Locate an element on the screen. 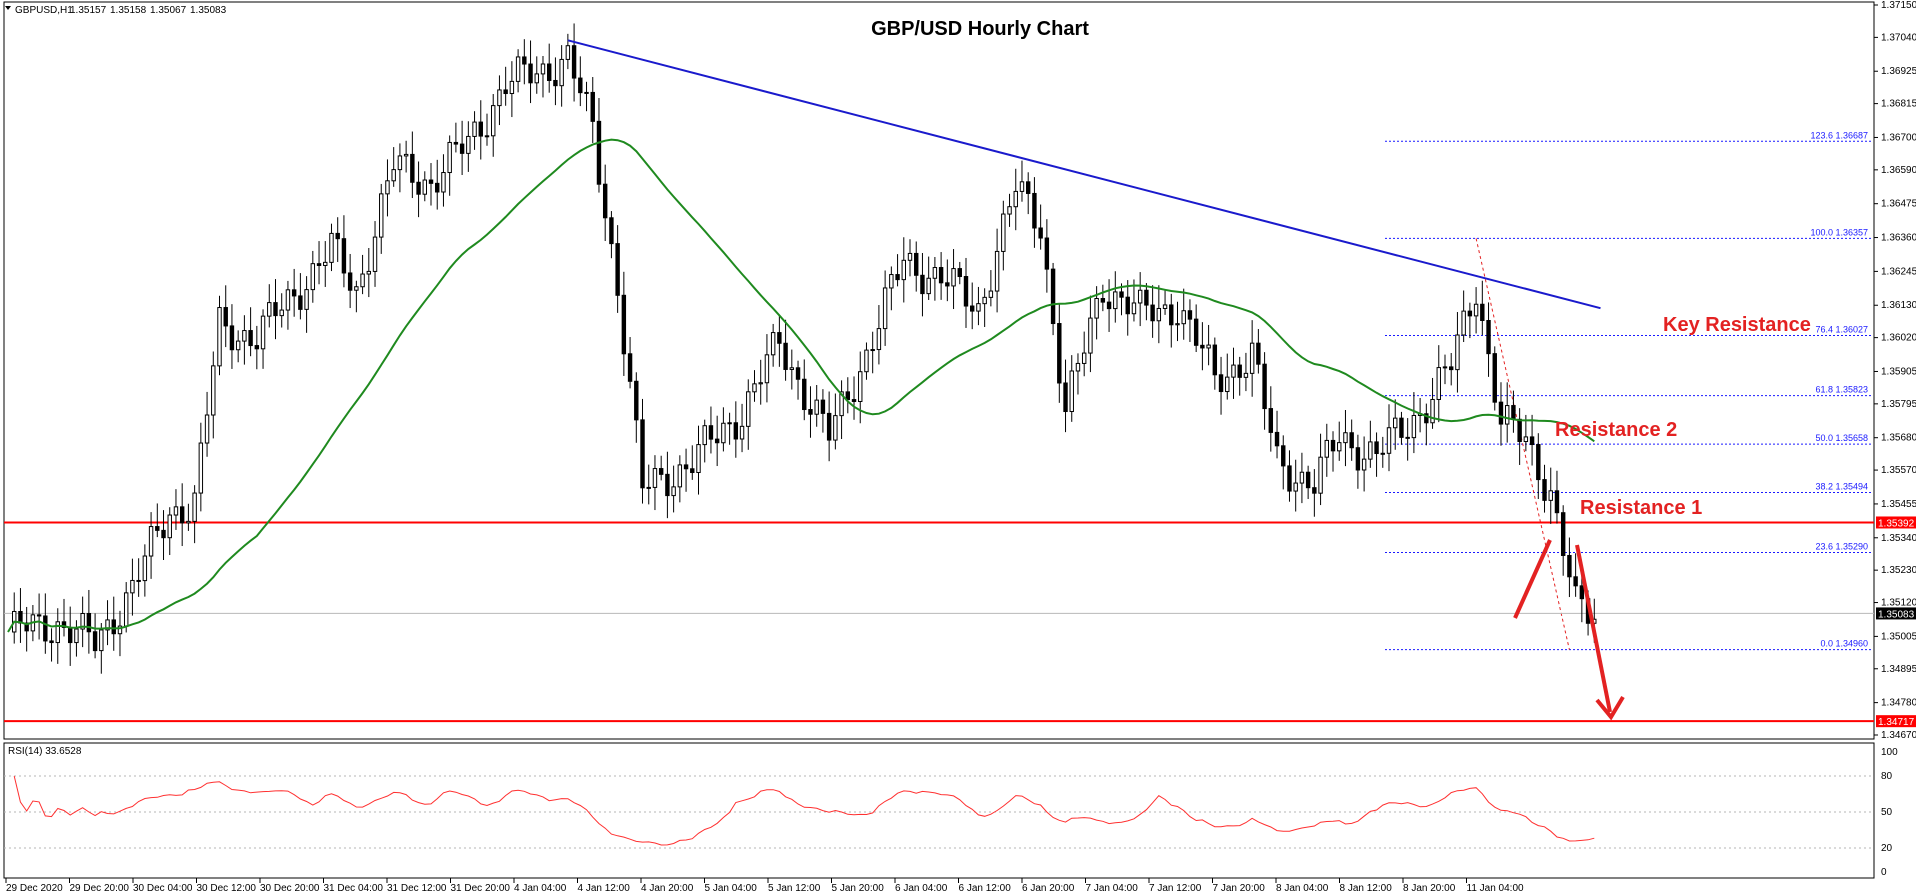 This screenshot has width=1916, height=896. price-tick-label: 1.35120 is located at coordinates (1898, 603).